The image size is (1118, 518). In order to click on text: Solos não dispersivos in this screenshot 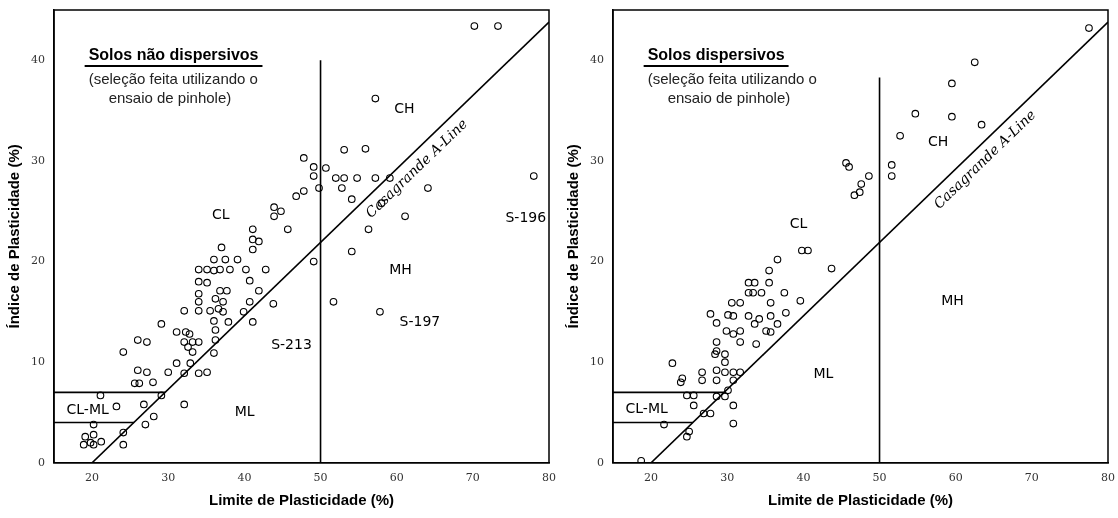, I will do `click(173, 54)`.